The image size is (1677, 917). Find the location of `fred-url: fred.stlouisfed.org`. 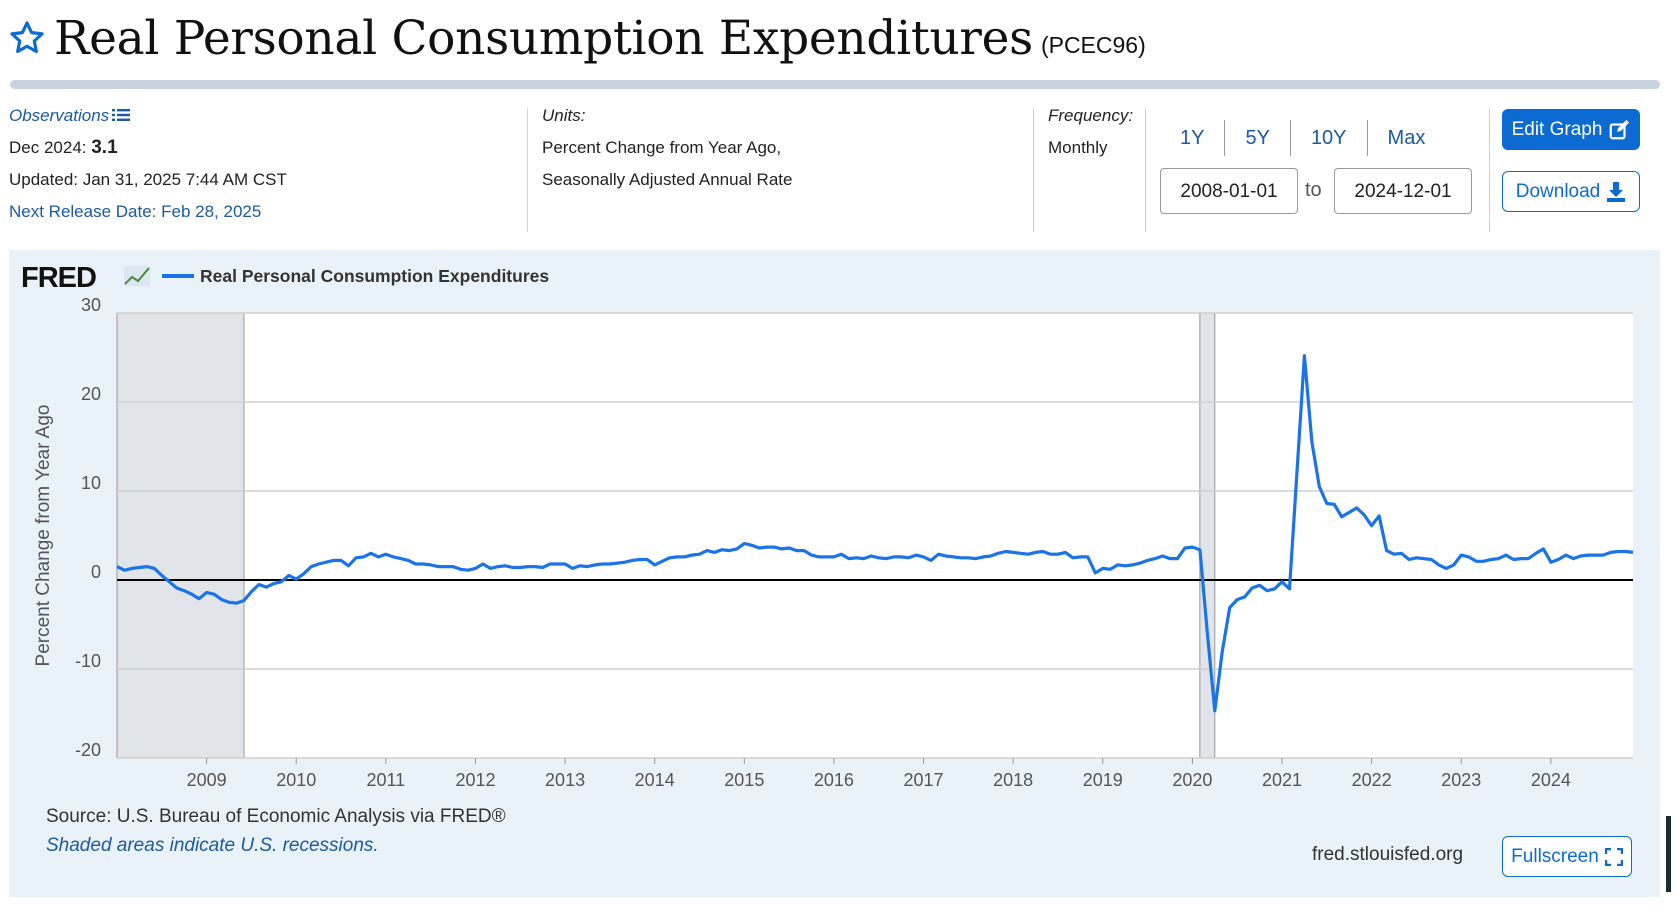

fred-url: fred.stlouisfed.org is located at coordinates (1388, 854).